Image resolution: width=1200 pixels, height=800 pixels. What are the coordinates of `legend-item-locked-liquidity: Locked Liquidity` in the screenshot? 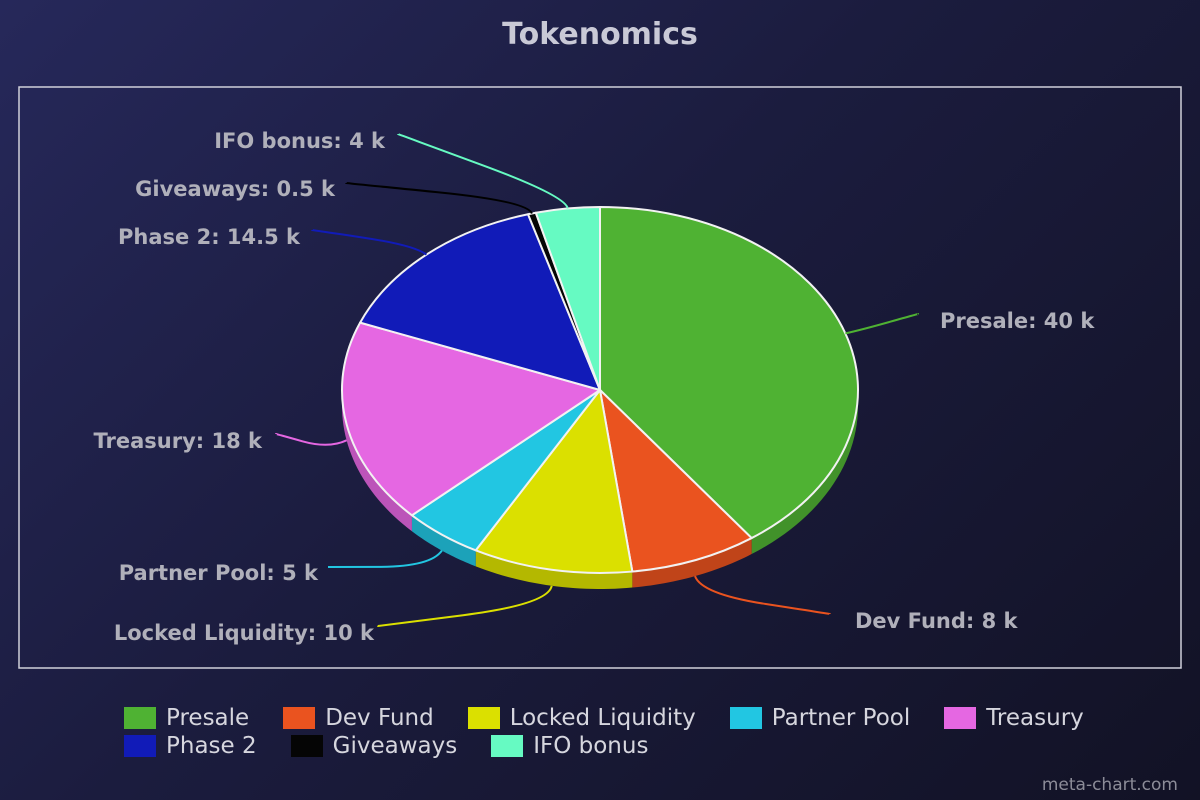 It's located at (581, 718).